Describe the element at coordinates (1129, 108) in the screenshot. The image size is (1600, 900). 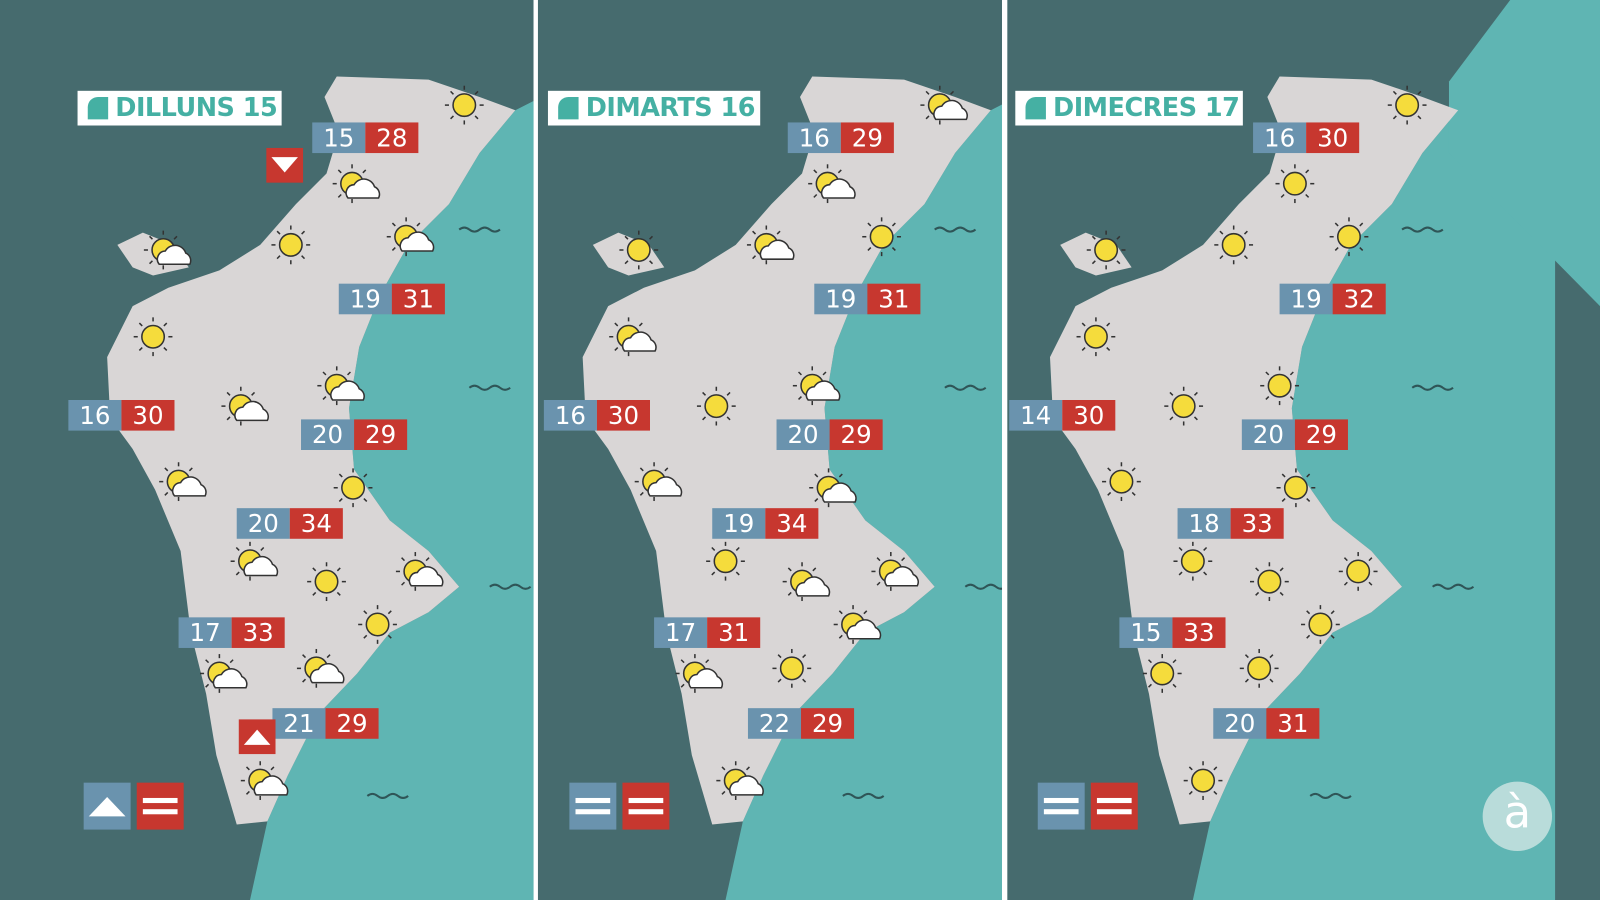
I see `day-label-box` at that location.